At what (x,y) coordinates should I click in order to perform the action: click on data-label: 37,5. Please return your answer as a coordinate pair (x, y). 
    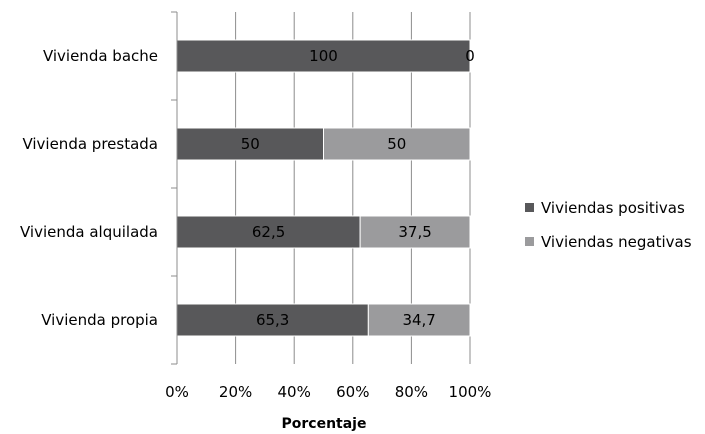
    Looking at the image, I should click on (414, 232).